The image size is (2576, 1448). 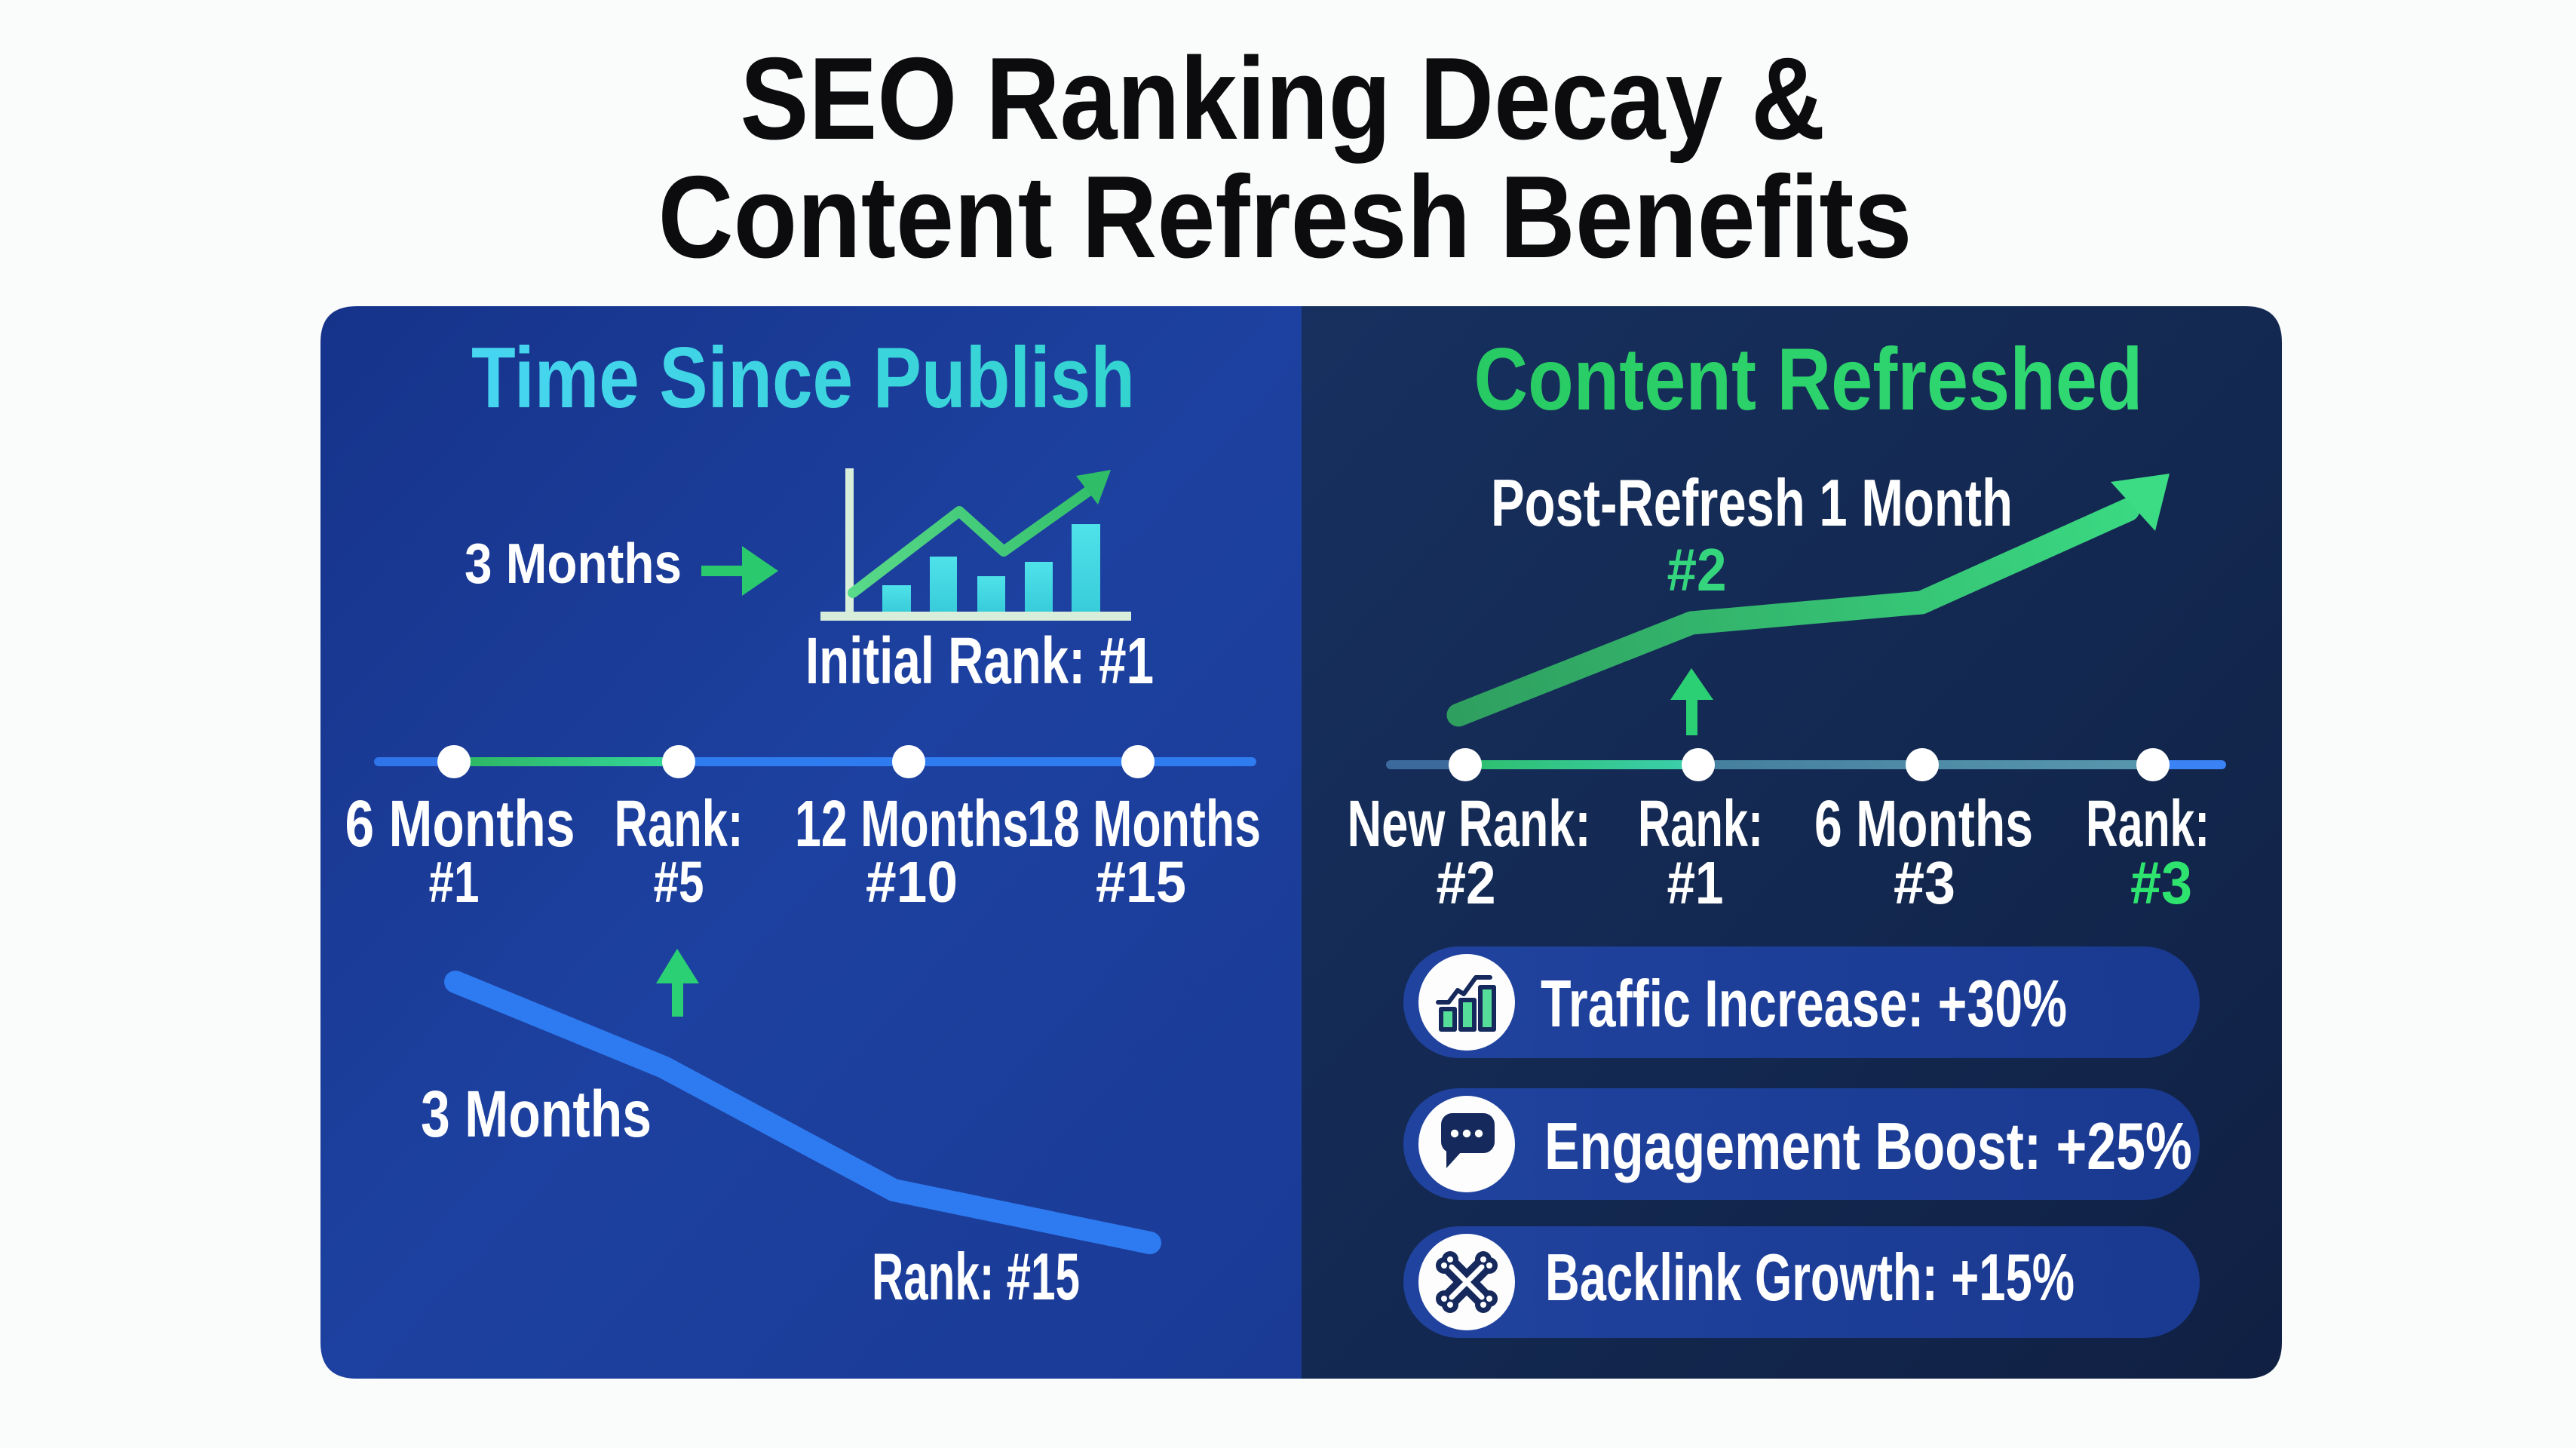 I want to click on svg-text: Time Since Publish, so click(x=803, y=378).